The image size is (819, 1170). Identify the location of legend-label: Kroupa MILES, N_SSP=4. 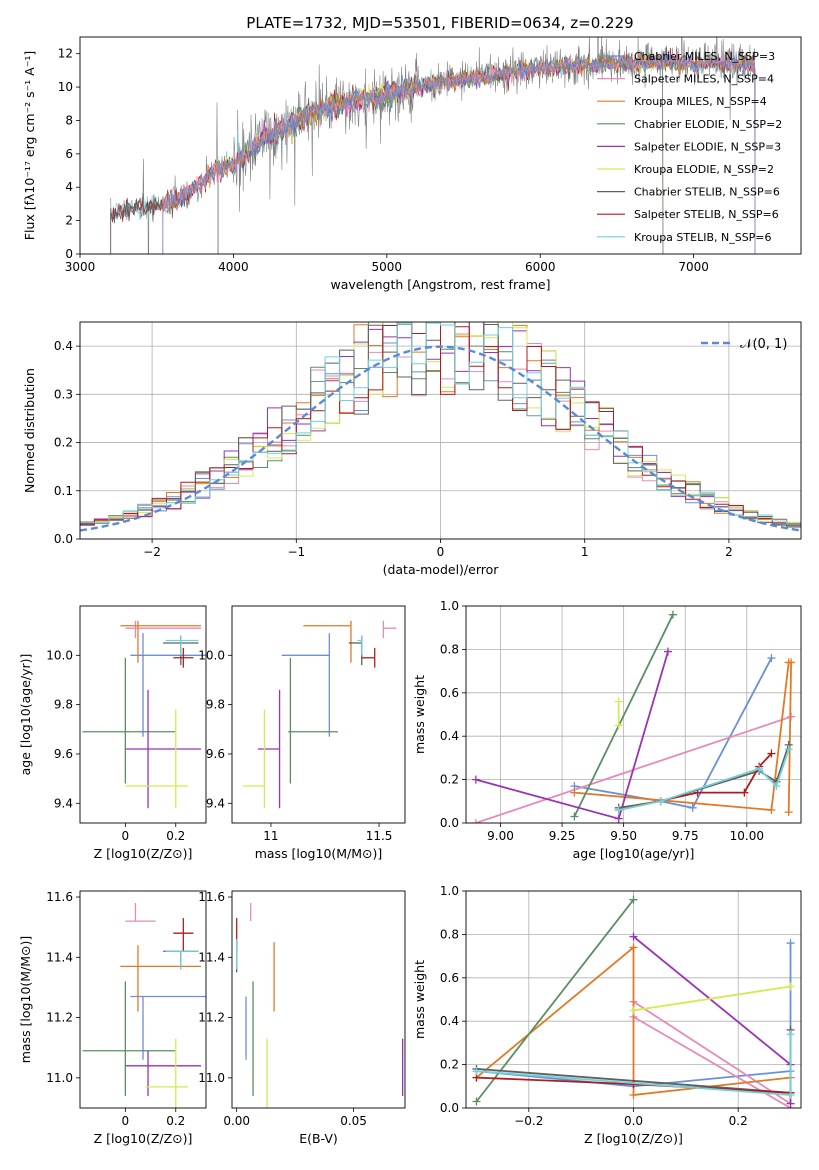
(700, 101).